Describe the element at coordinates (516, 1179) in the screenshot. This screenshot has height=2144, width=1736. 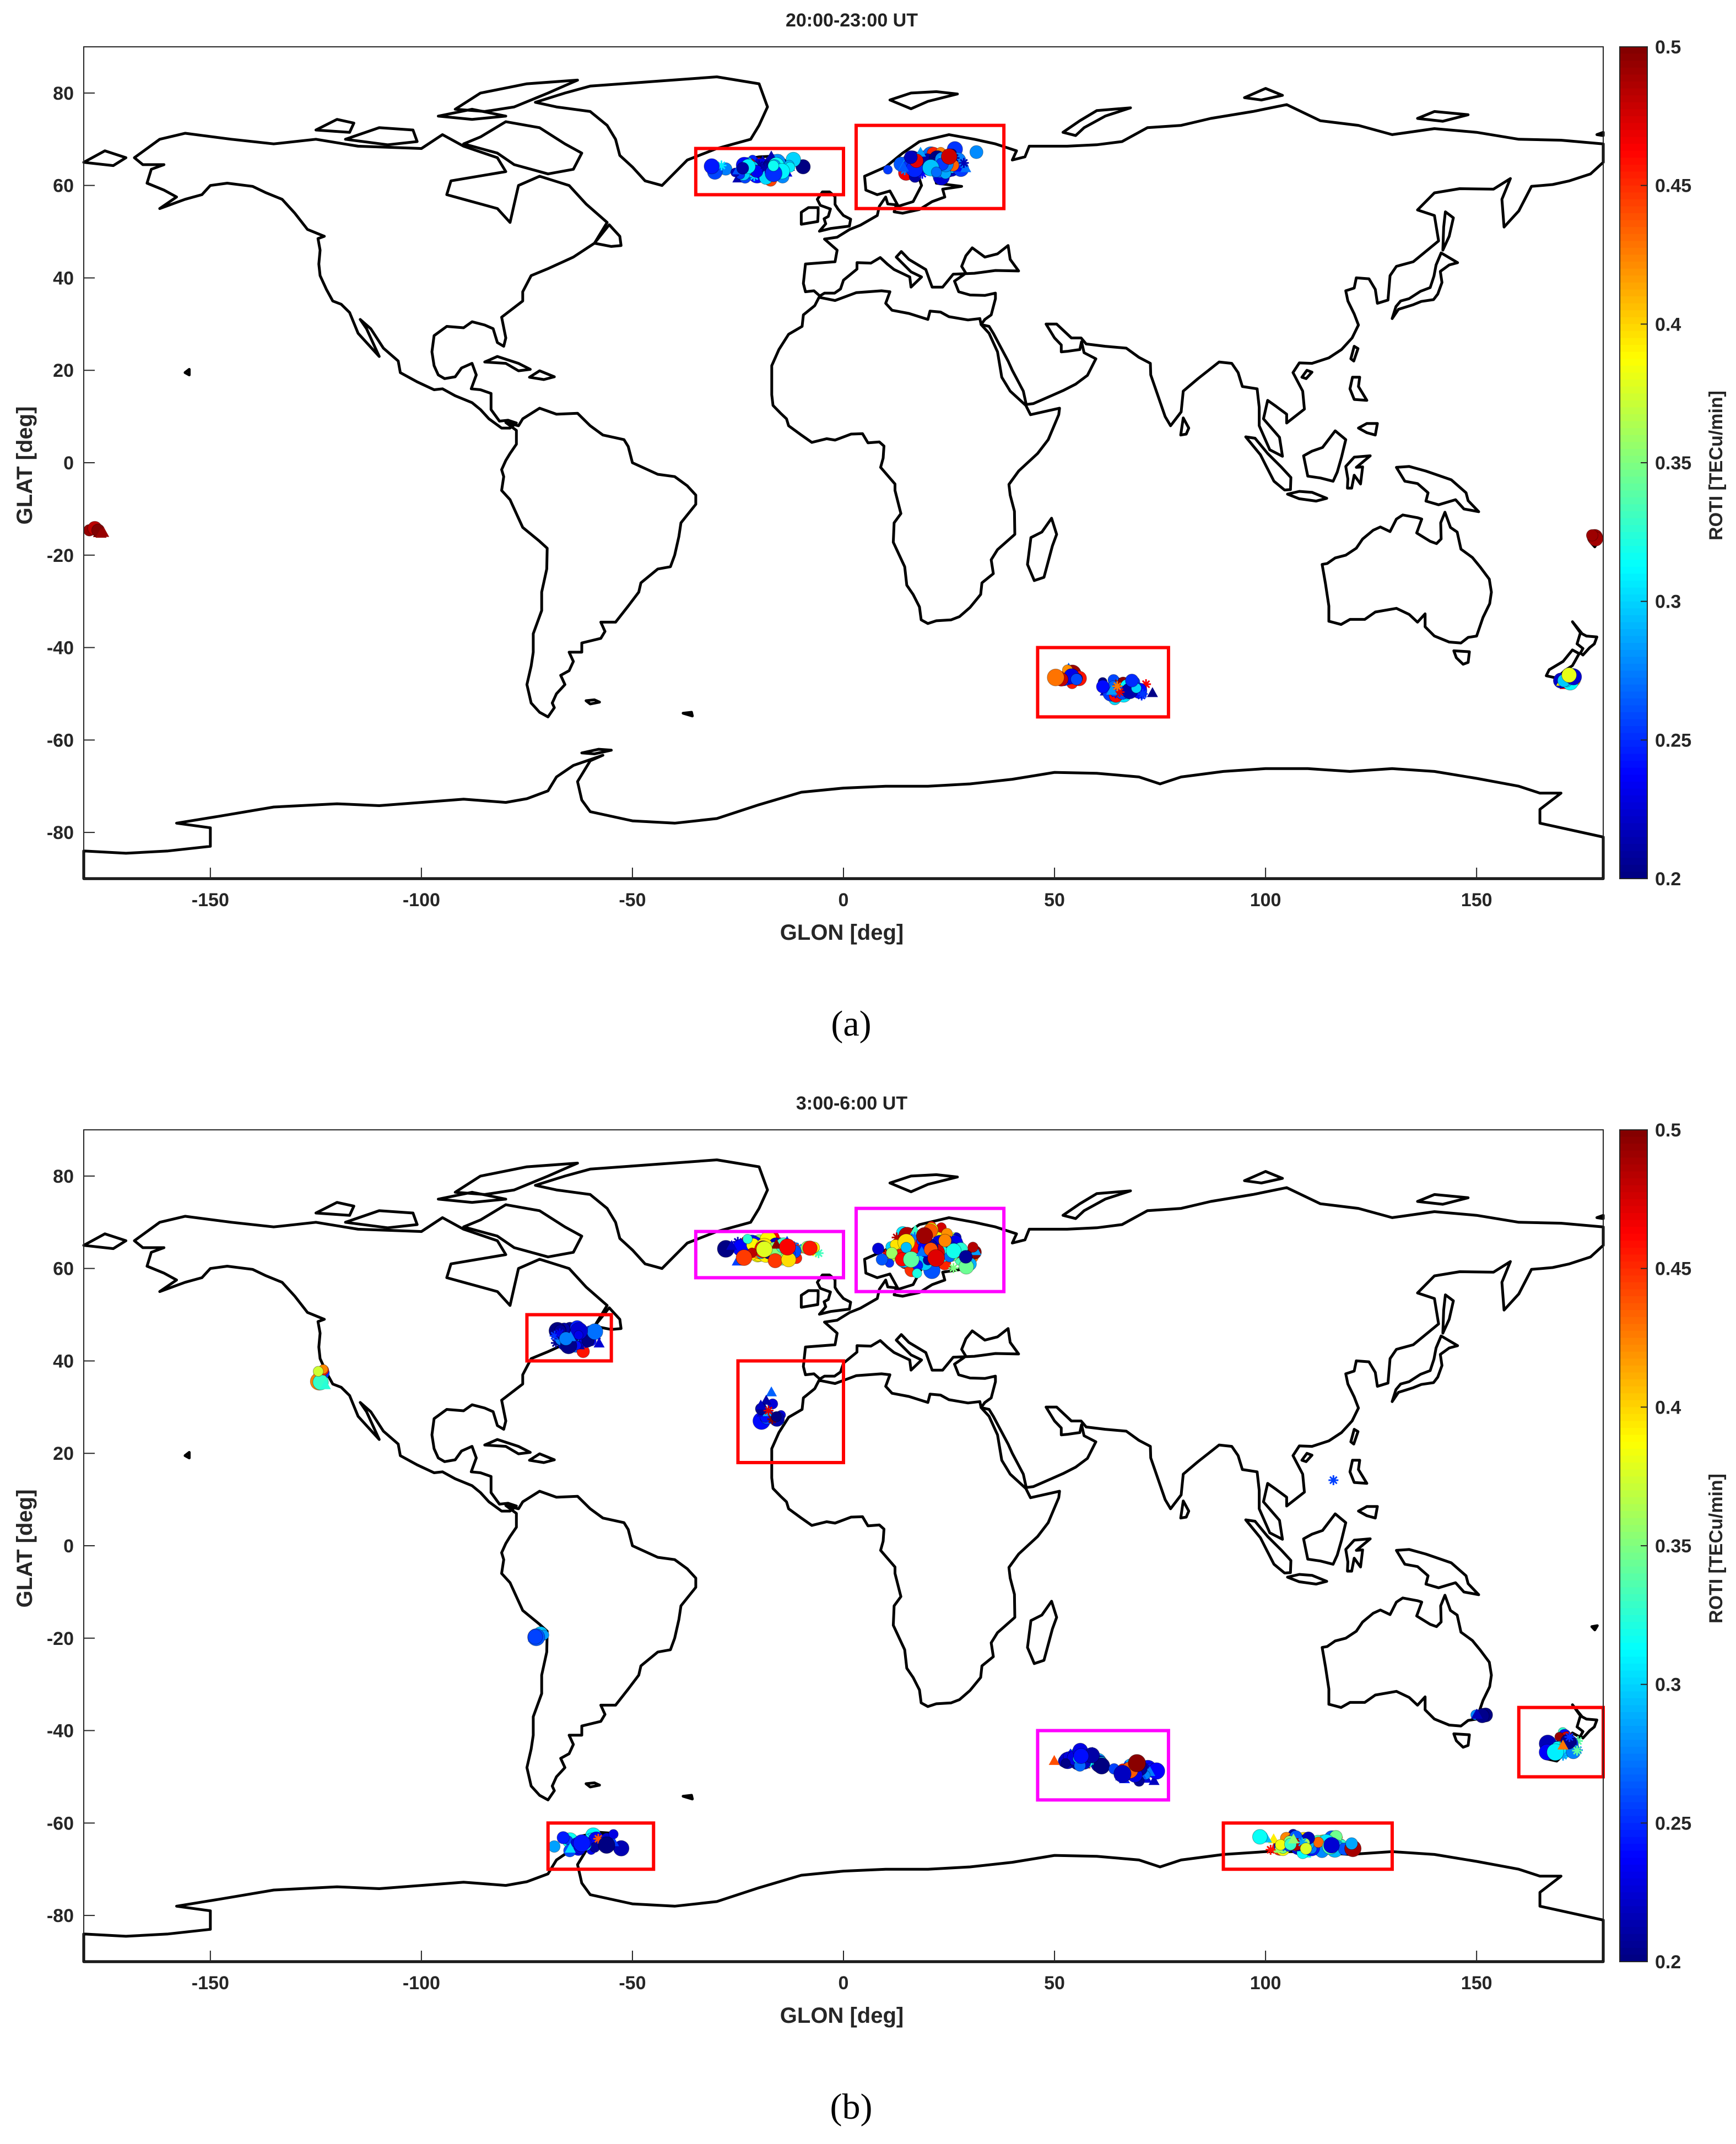
I see `coastline-ellesmere` at that location.